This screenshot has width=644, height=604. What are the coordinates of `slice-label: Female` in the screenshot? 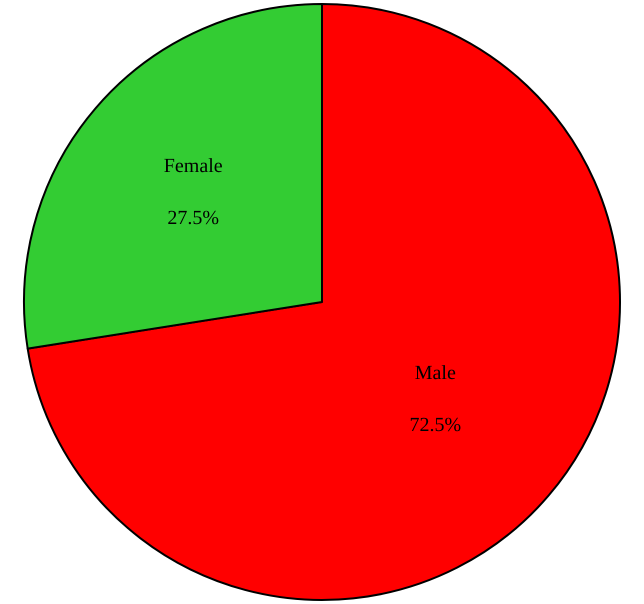 It's located at (193, 166).